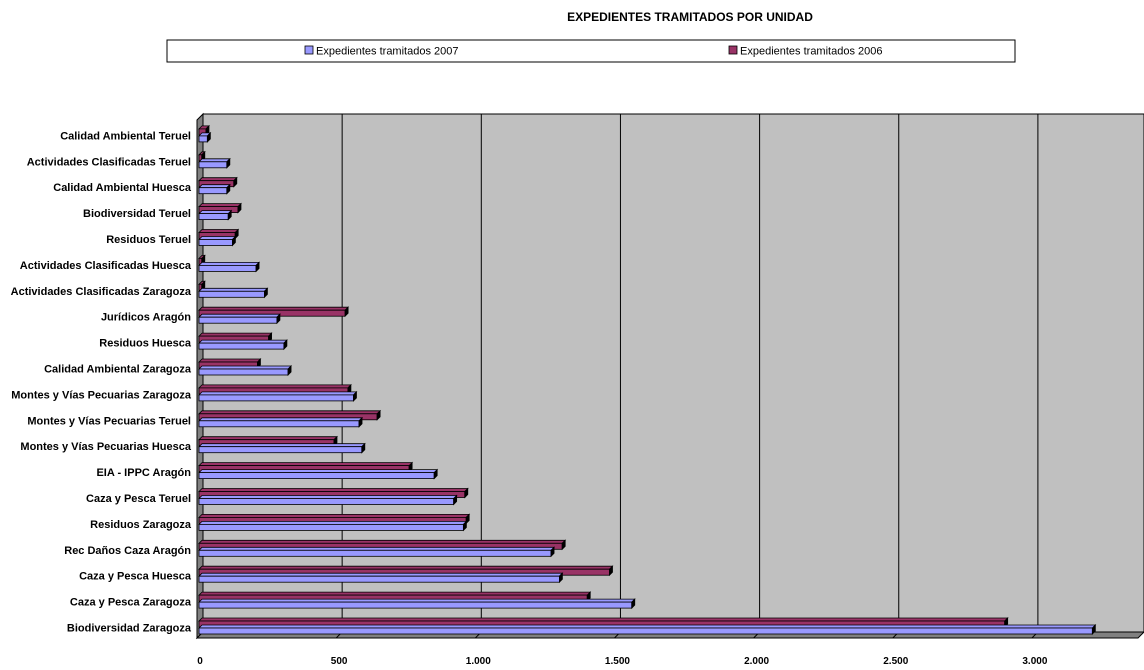 The image size is (1144, 670). What do you see at coordinates (200, 661) in the screenshot?
I see `x-tick-label: 0` at bounding box center [200, 661].